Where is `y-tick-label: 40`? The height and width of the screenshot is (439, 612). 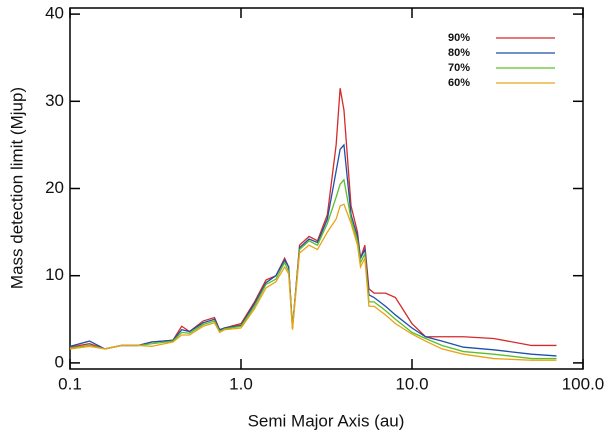 y-tick-label: 40 is located at coordinates (54, 13).